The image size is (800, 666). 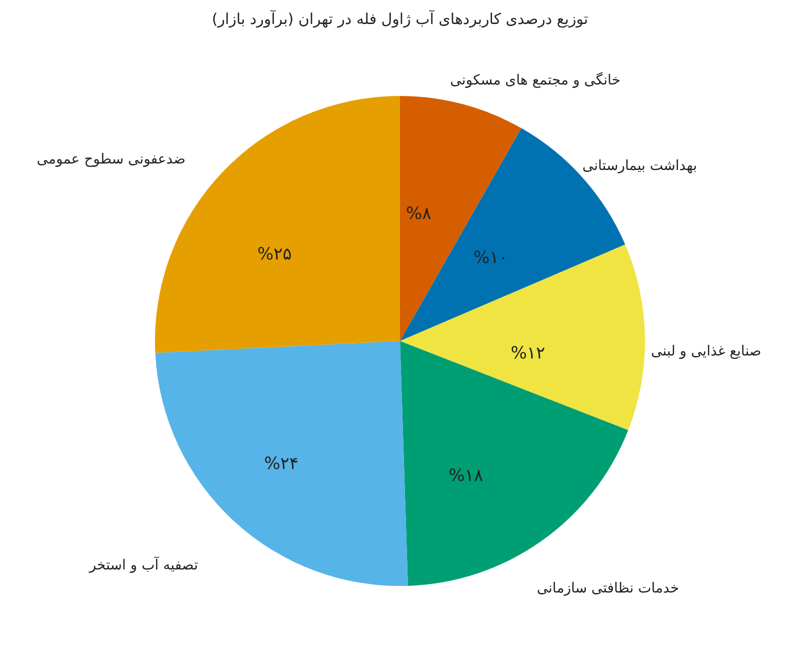 I want to click on slice-label: صنایع غذایی و لبنی, so click(x=706, y=351).